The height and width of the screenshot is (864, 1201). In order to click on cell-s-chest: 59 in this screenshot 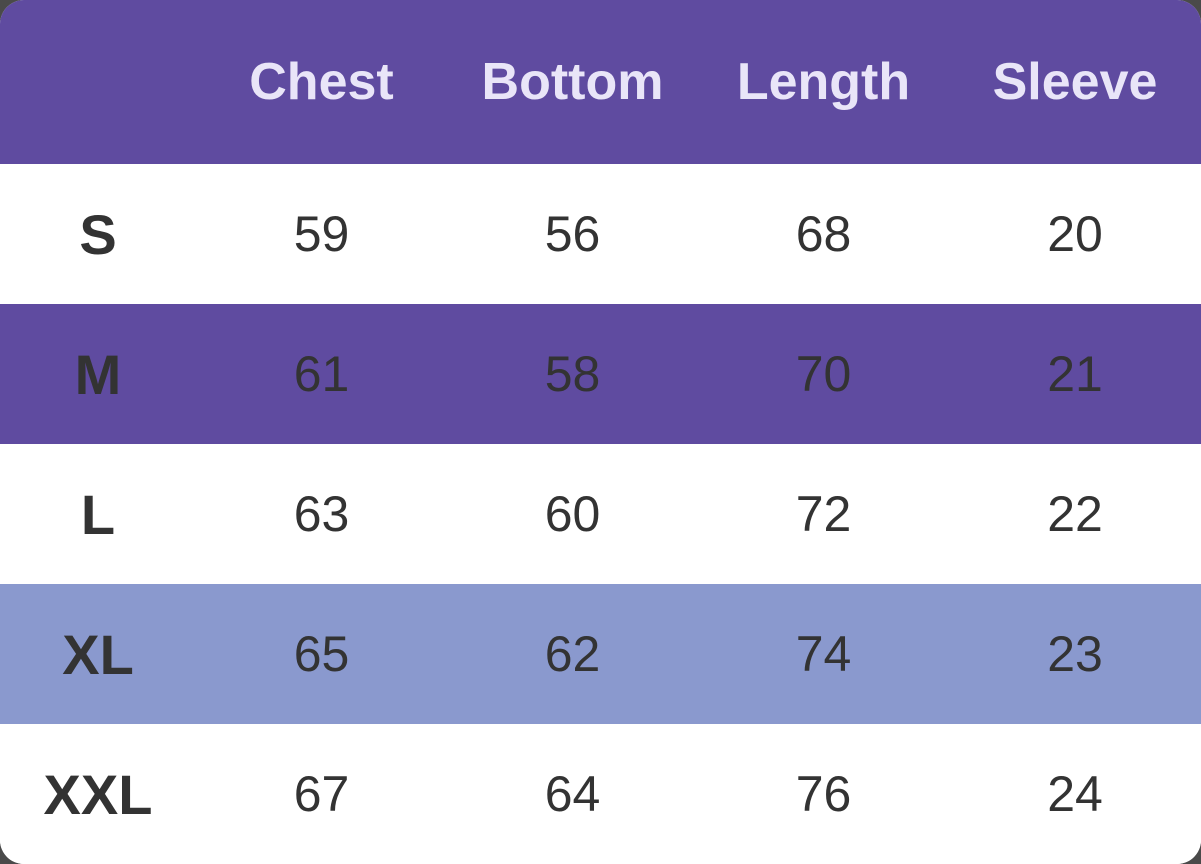, I will do `click(321, 234)`.